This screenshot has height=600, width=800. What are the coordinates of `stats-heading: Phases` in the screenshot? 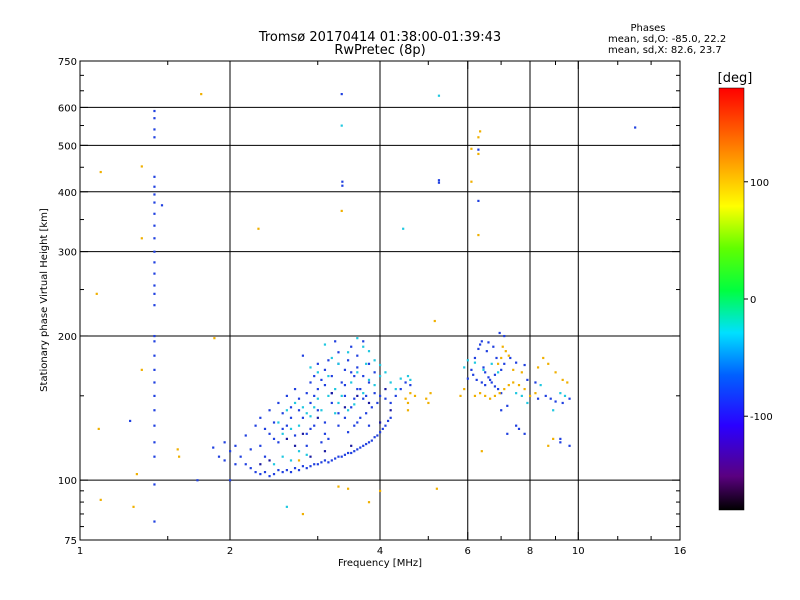 It's located at (647, 28).